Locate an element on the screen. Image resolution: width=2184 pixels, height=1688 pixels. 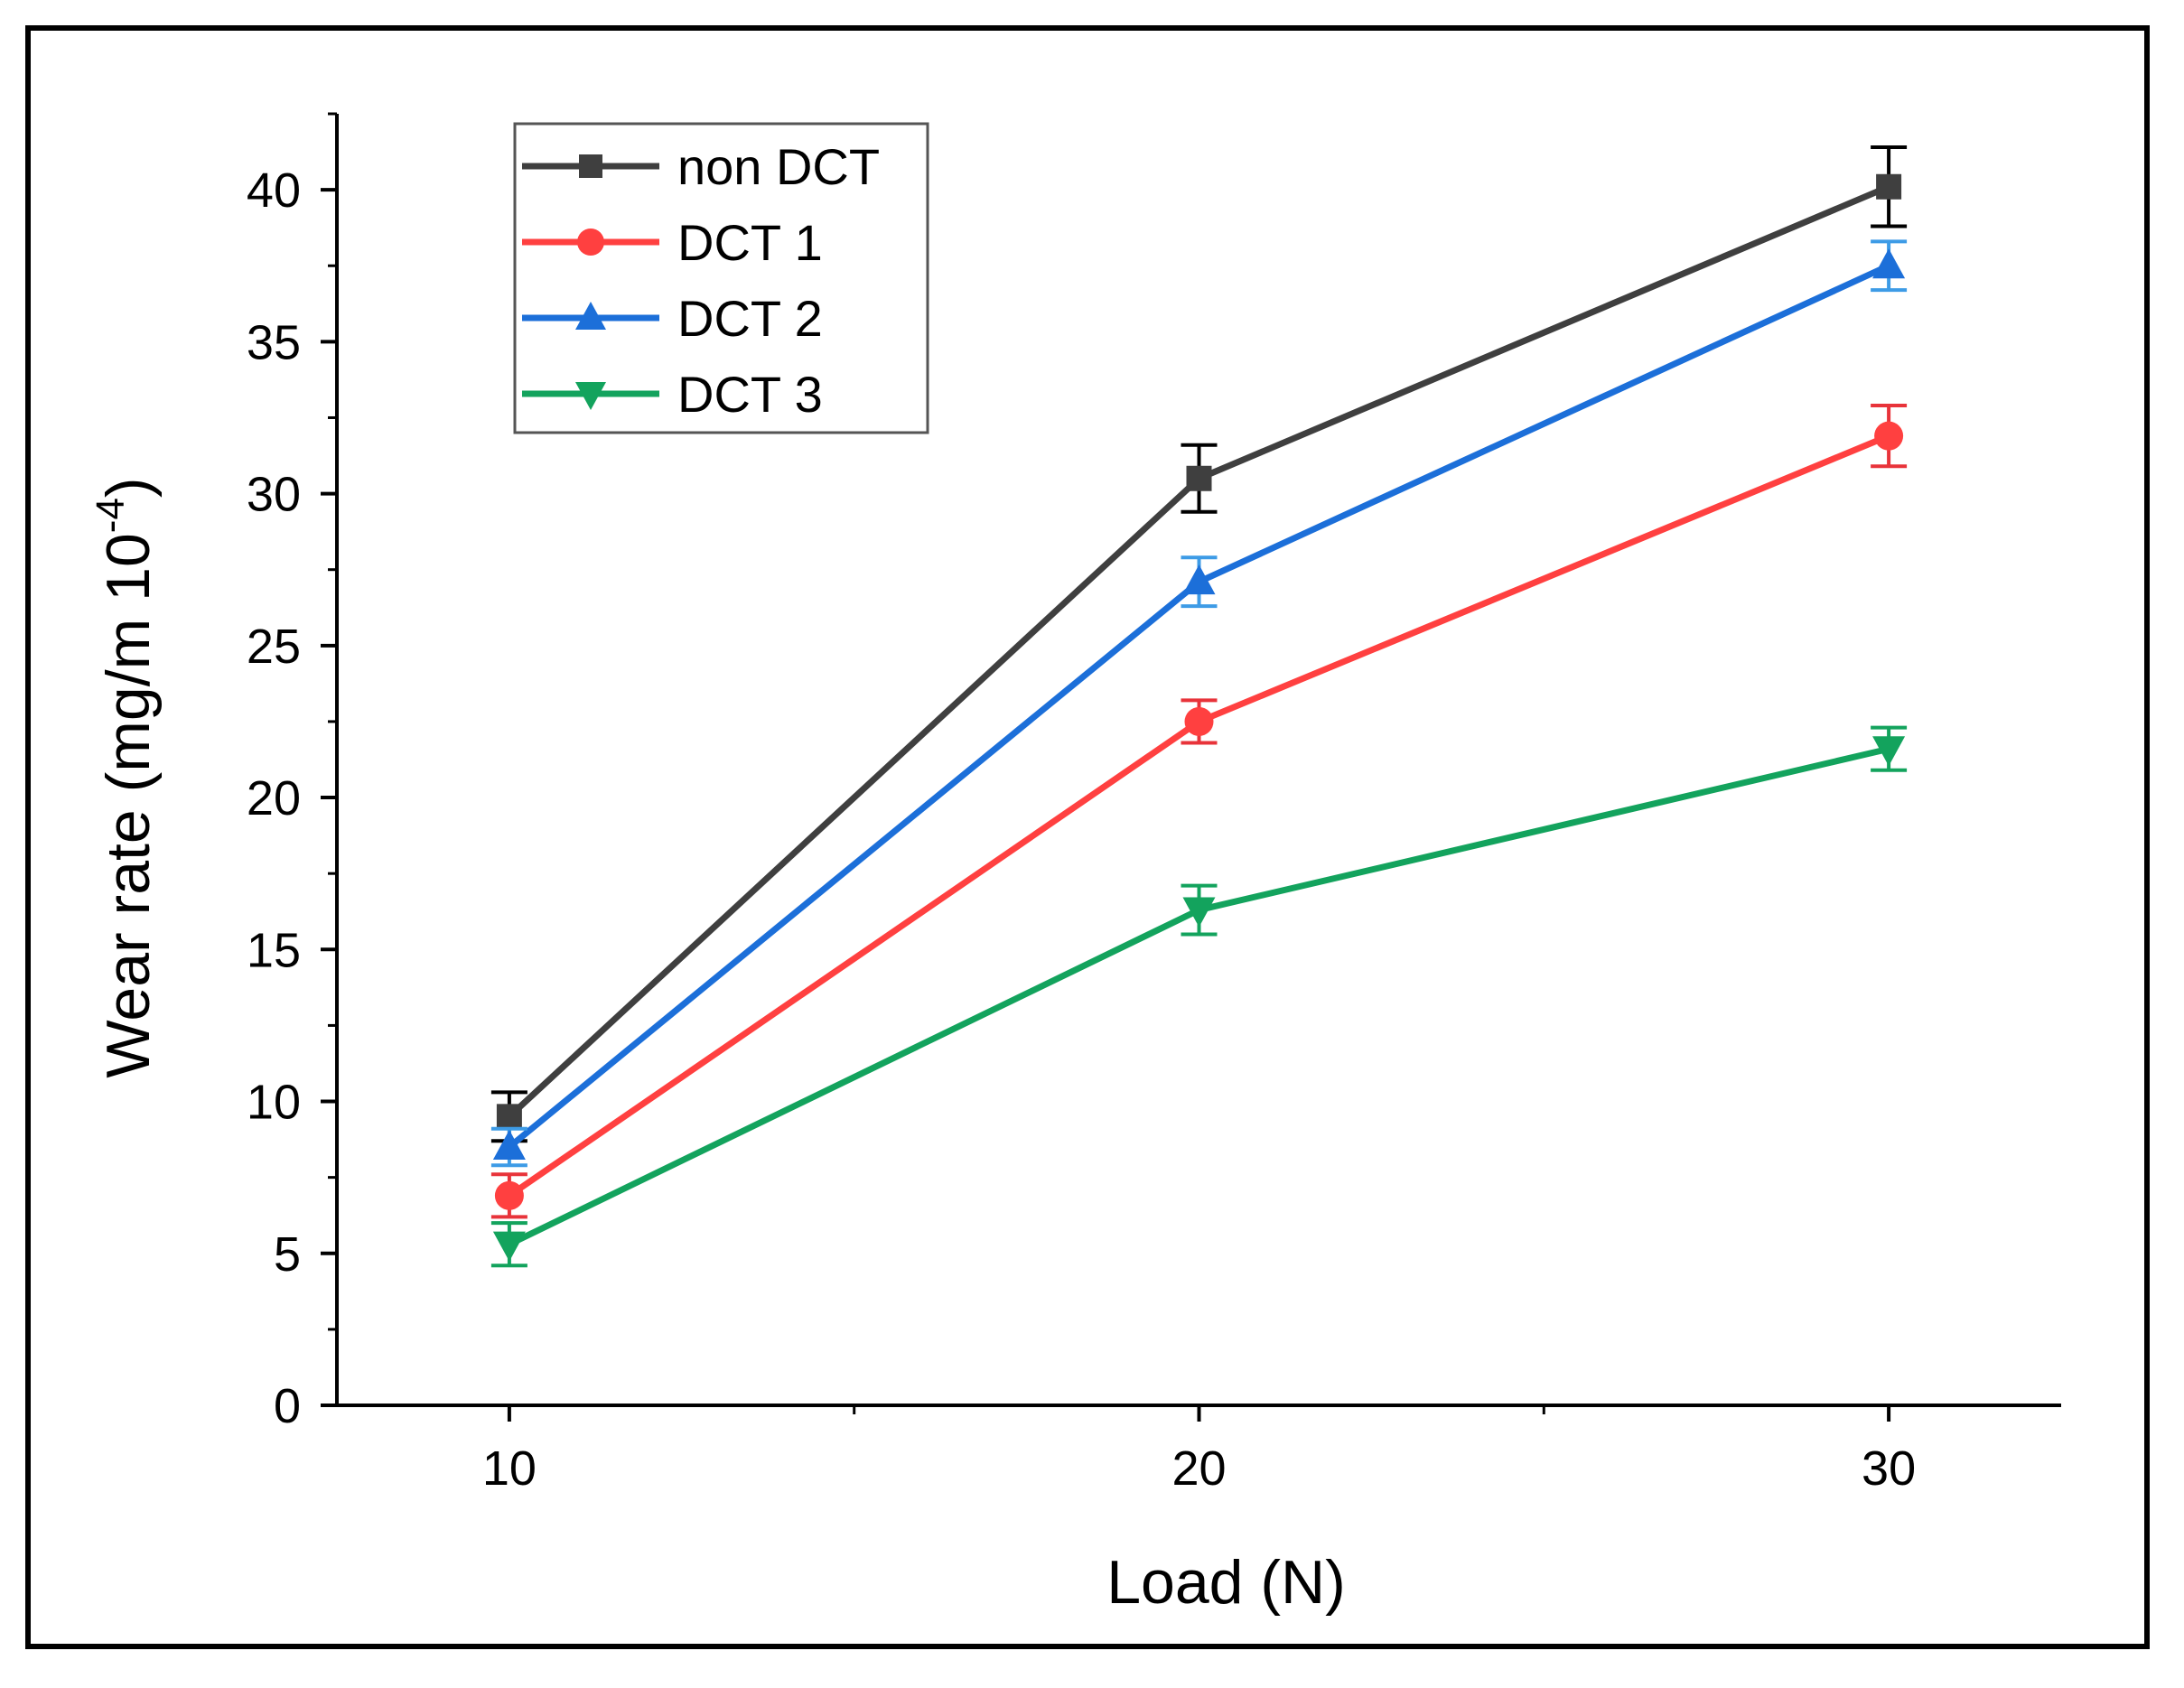
y-tick-label: 20 is located at coordinates (274, 798).